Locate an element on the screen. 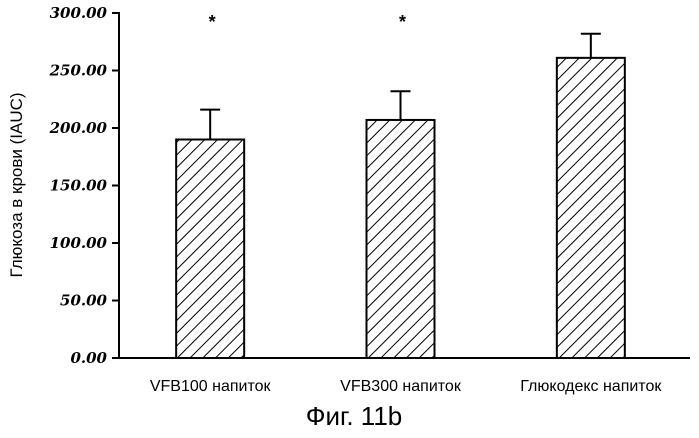 The image size is (699, 438). y-axis-label: Глюкоза в крови (IAUC) is located at coordinates (16, 184).